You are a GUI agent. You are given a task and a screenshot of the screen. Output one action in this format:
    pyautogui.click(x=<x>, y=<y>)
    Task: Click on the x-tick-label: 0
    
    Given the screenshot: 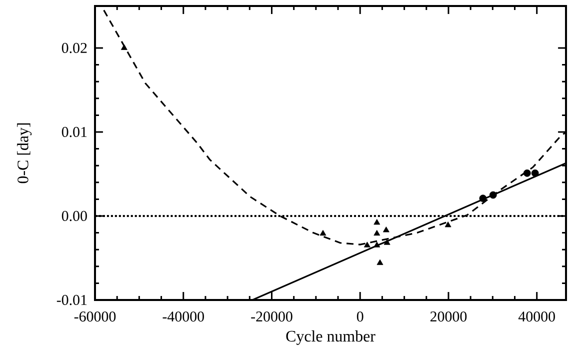 What is the action you would take?
    pyautogui.click(x=360, y=316)
    